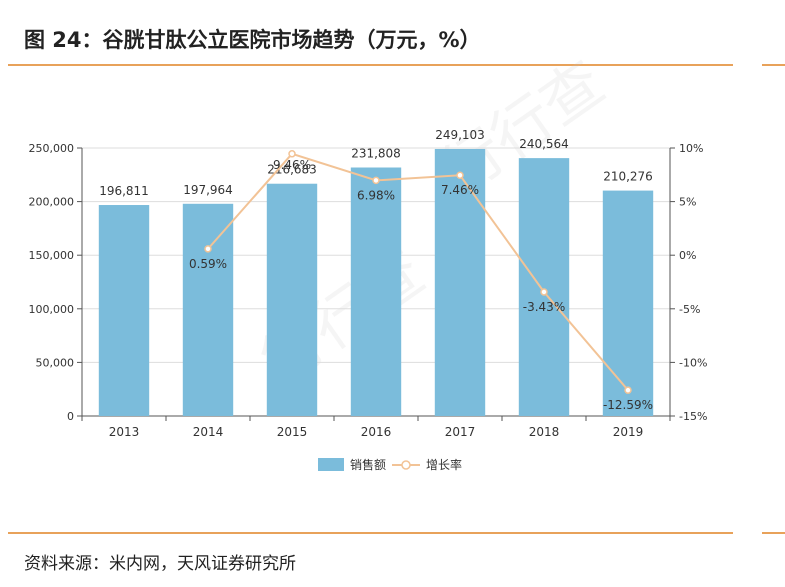 This screenshot has width=785, height=587. Describe the element at coordinates (160, 564) in the screenshot. I see `source-note: 资料来源：米内网，天风证券研究所` at that location.